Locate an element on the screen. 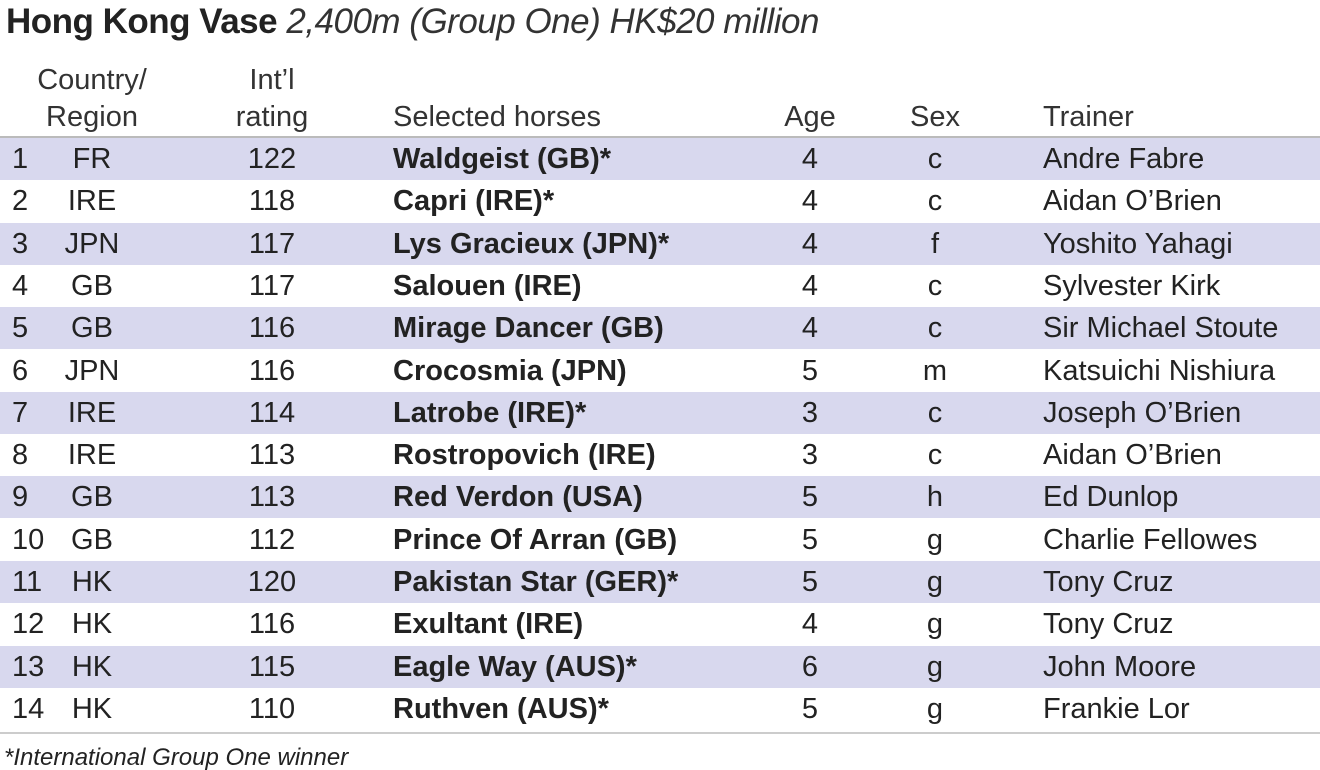 This screenshot has width=1320, height=770. table-cell: 120 is located at coordinates (272, 582).